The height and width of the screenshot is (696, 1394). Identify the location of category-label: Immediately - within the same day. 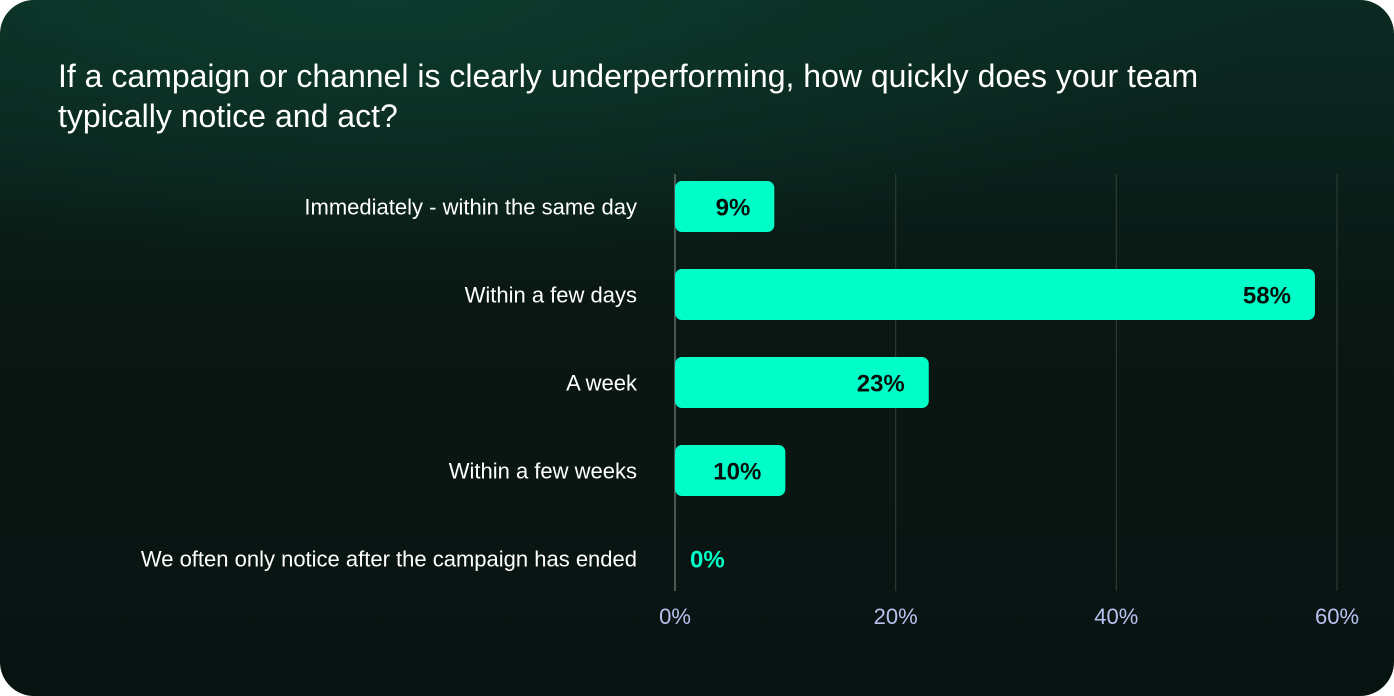
(470, 207).